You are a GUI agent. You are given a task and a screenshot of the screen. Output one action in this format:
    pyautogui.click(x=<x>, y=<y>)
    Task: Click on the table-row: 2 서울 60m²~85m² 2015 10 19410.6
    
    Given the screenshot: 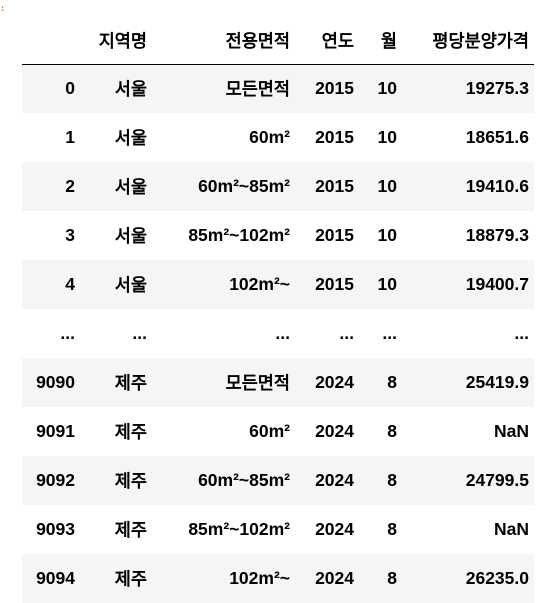 What is the action you would take?
    pyautogui.click(x=278, y=186)
    